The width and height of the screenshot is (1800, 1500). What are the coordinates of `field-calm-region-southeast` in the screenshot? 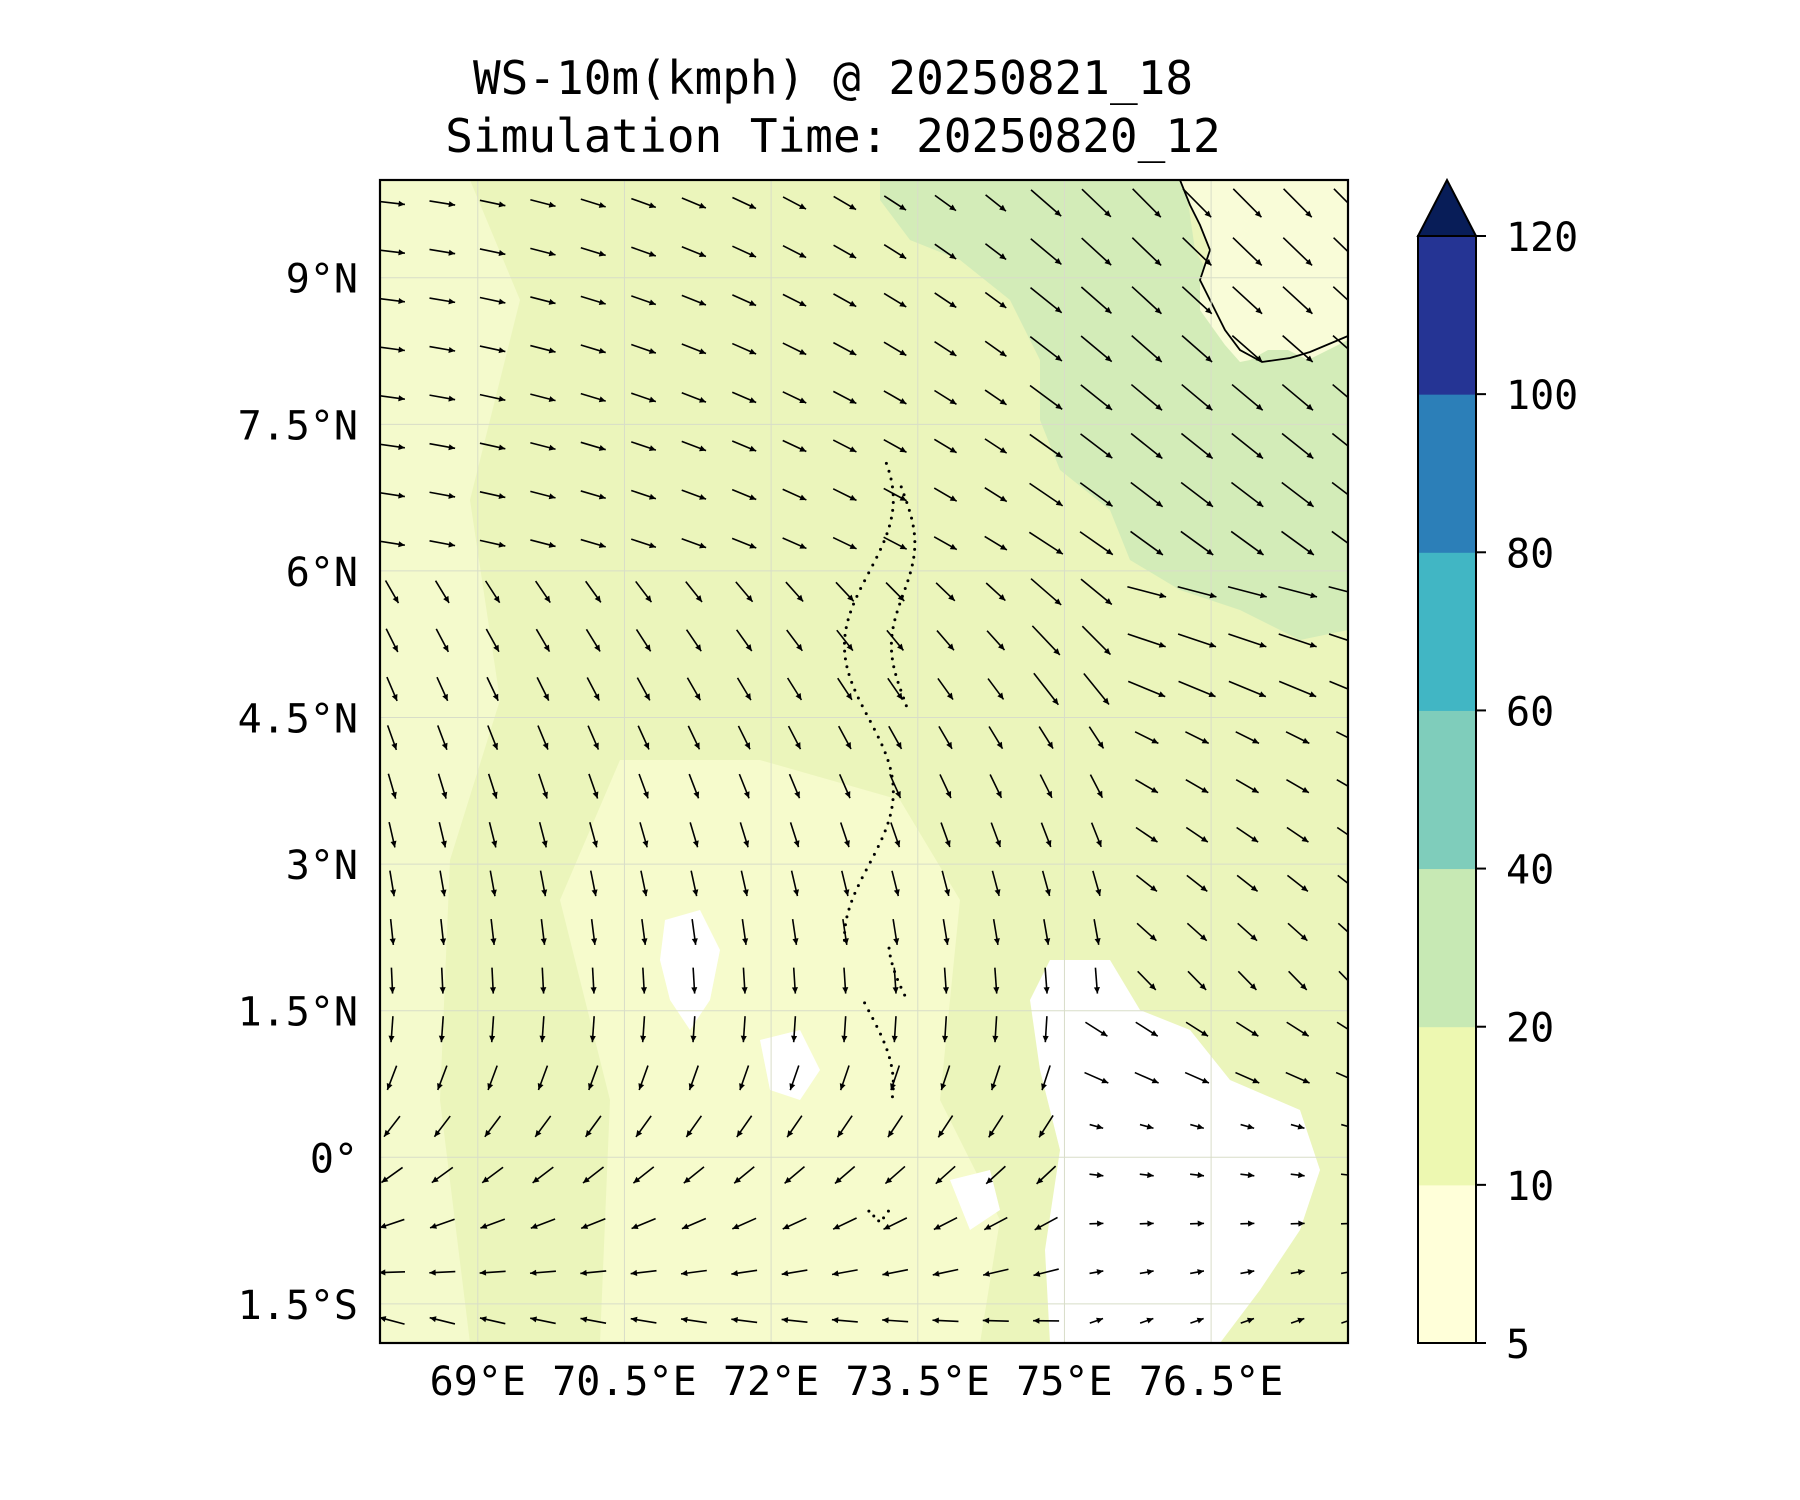 It's located at (1175, 1151).